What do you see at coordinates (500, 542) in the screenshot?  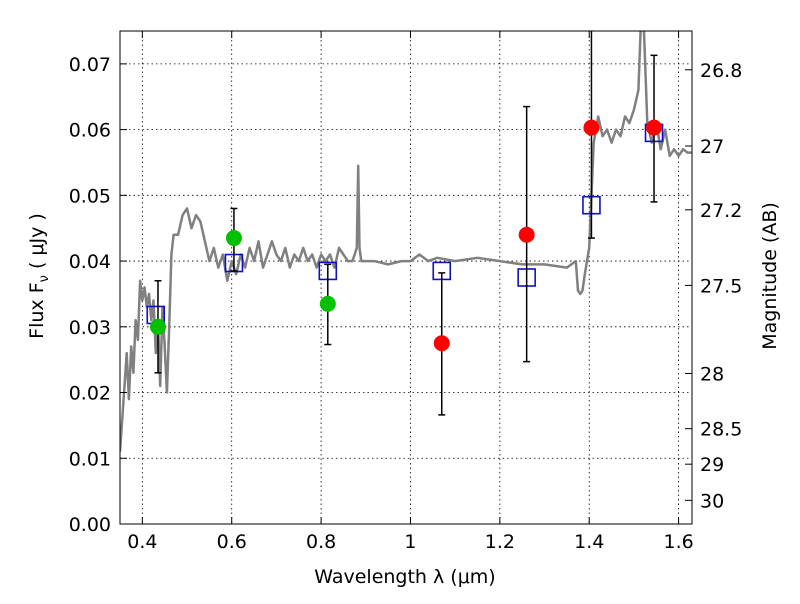 I see `x-tick-label: 1.2` at bounding box center [500, 542].